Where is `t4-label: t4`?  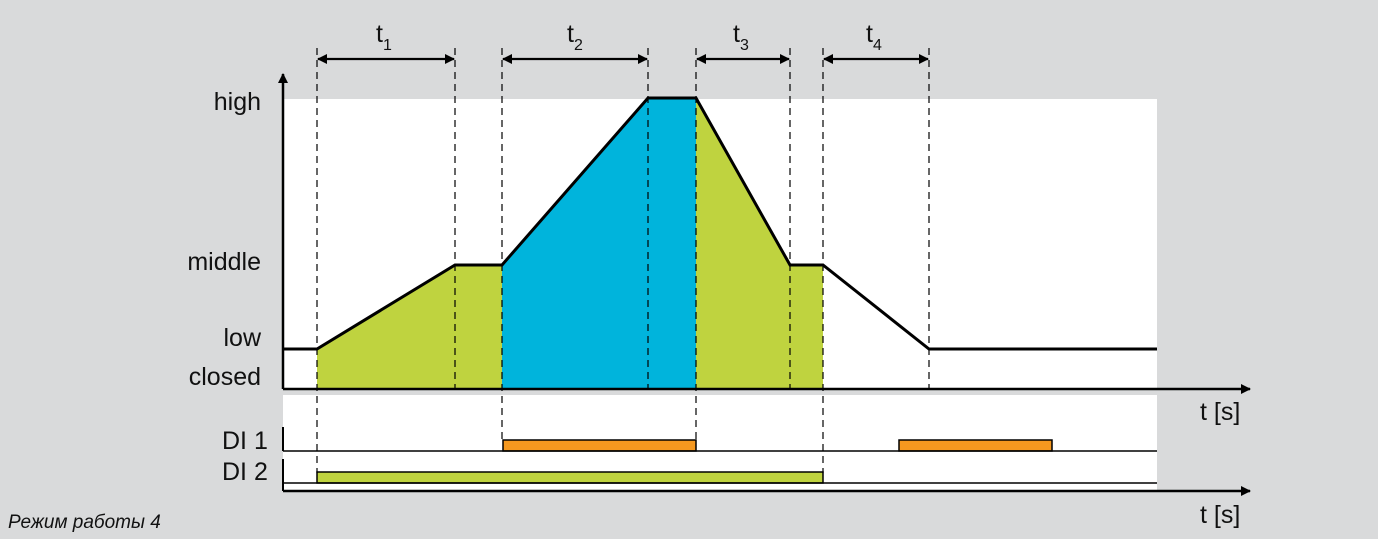 t4-label: t4 is located at coordinates (874, 37).